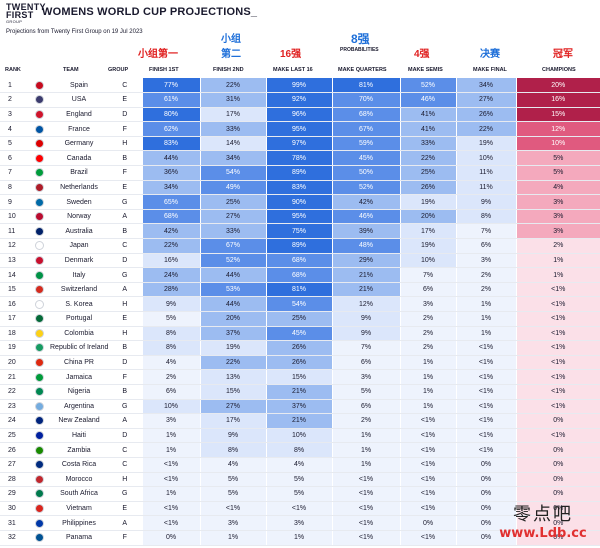  I want to click on cell-team: Sweden, so click(79, 202).